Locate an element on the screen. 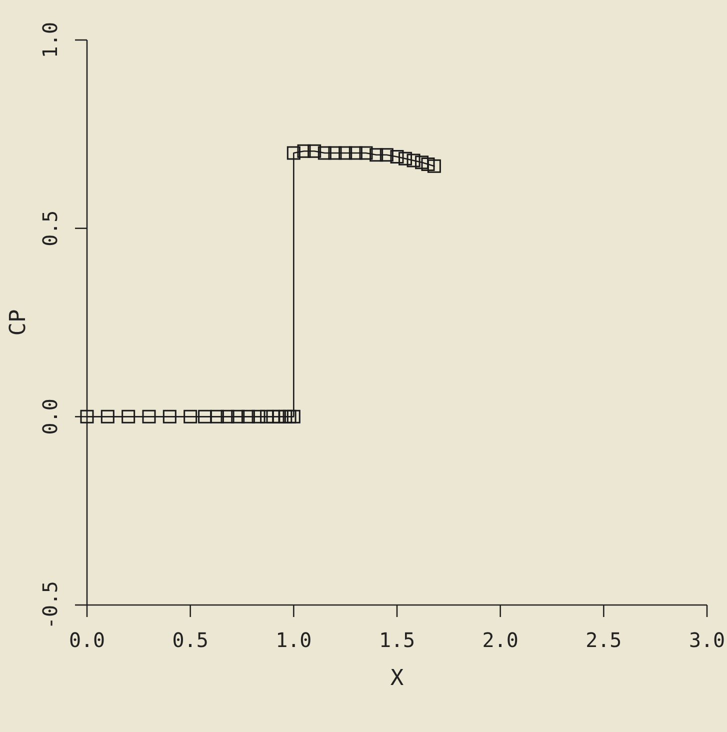 The height and width of the screenshot is (732, 727). x-tick-label: 0.5 is located at coordinates (190, 640).